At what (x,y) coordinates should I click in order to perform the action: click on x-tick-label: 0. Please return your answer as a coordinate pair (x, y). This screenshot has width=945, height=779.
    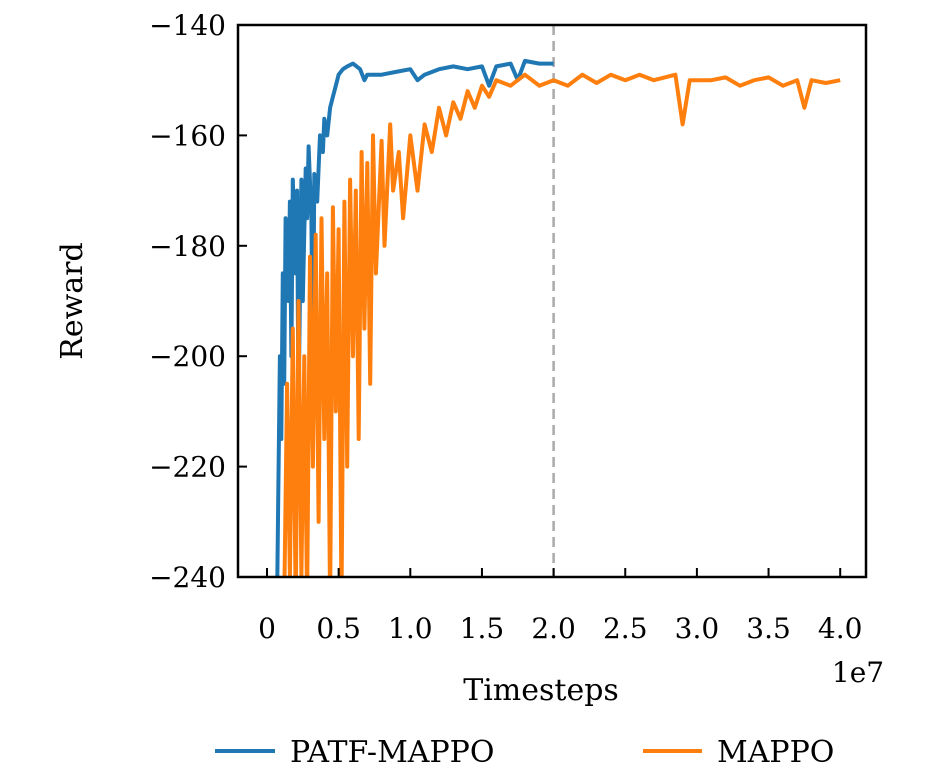
    Looking at the image, I should click on (267, 628).